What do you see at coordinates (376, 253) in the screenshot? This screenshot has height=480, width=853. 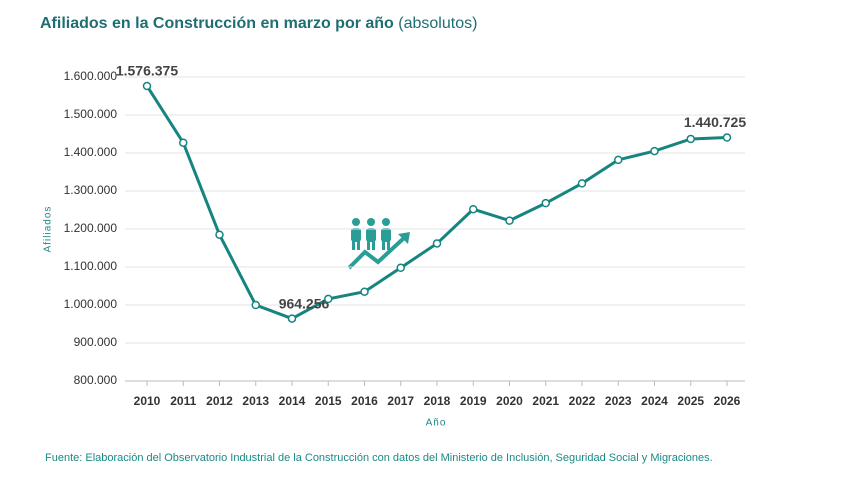 I see `growth-arrow` at bounding box center [376, 253].